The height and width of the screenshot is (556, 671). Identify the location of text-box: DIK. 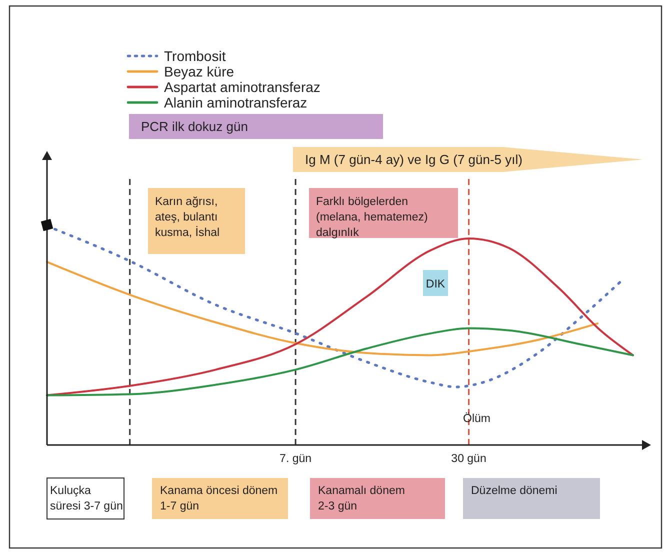
(435, 283).